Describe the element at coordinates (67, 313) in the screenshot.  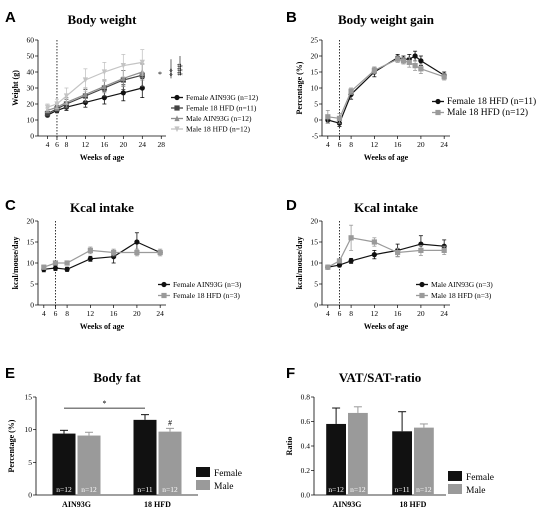
I see `x-tick-label: 8` at that location.